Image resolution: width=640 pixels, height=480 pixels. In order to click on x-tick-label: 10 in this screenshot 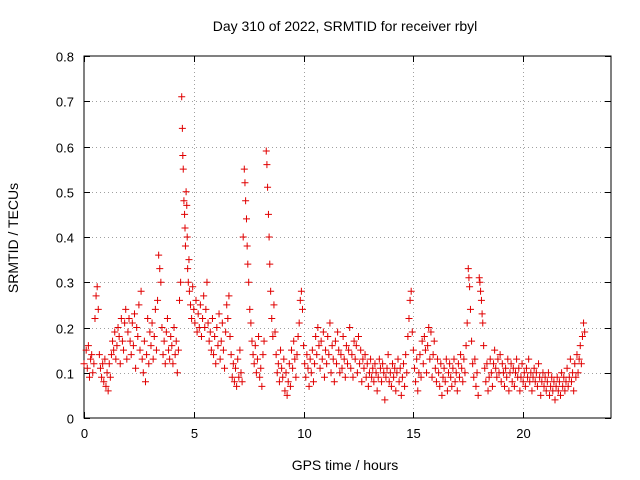, I will do `click(304, 433)`.